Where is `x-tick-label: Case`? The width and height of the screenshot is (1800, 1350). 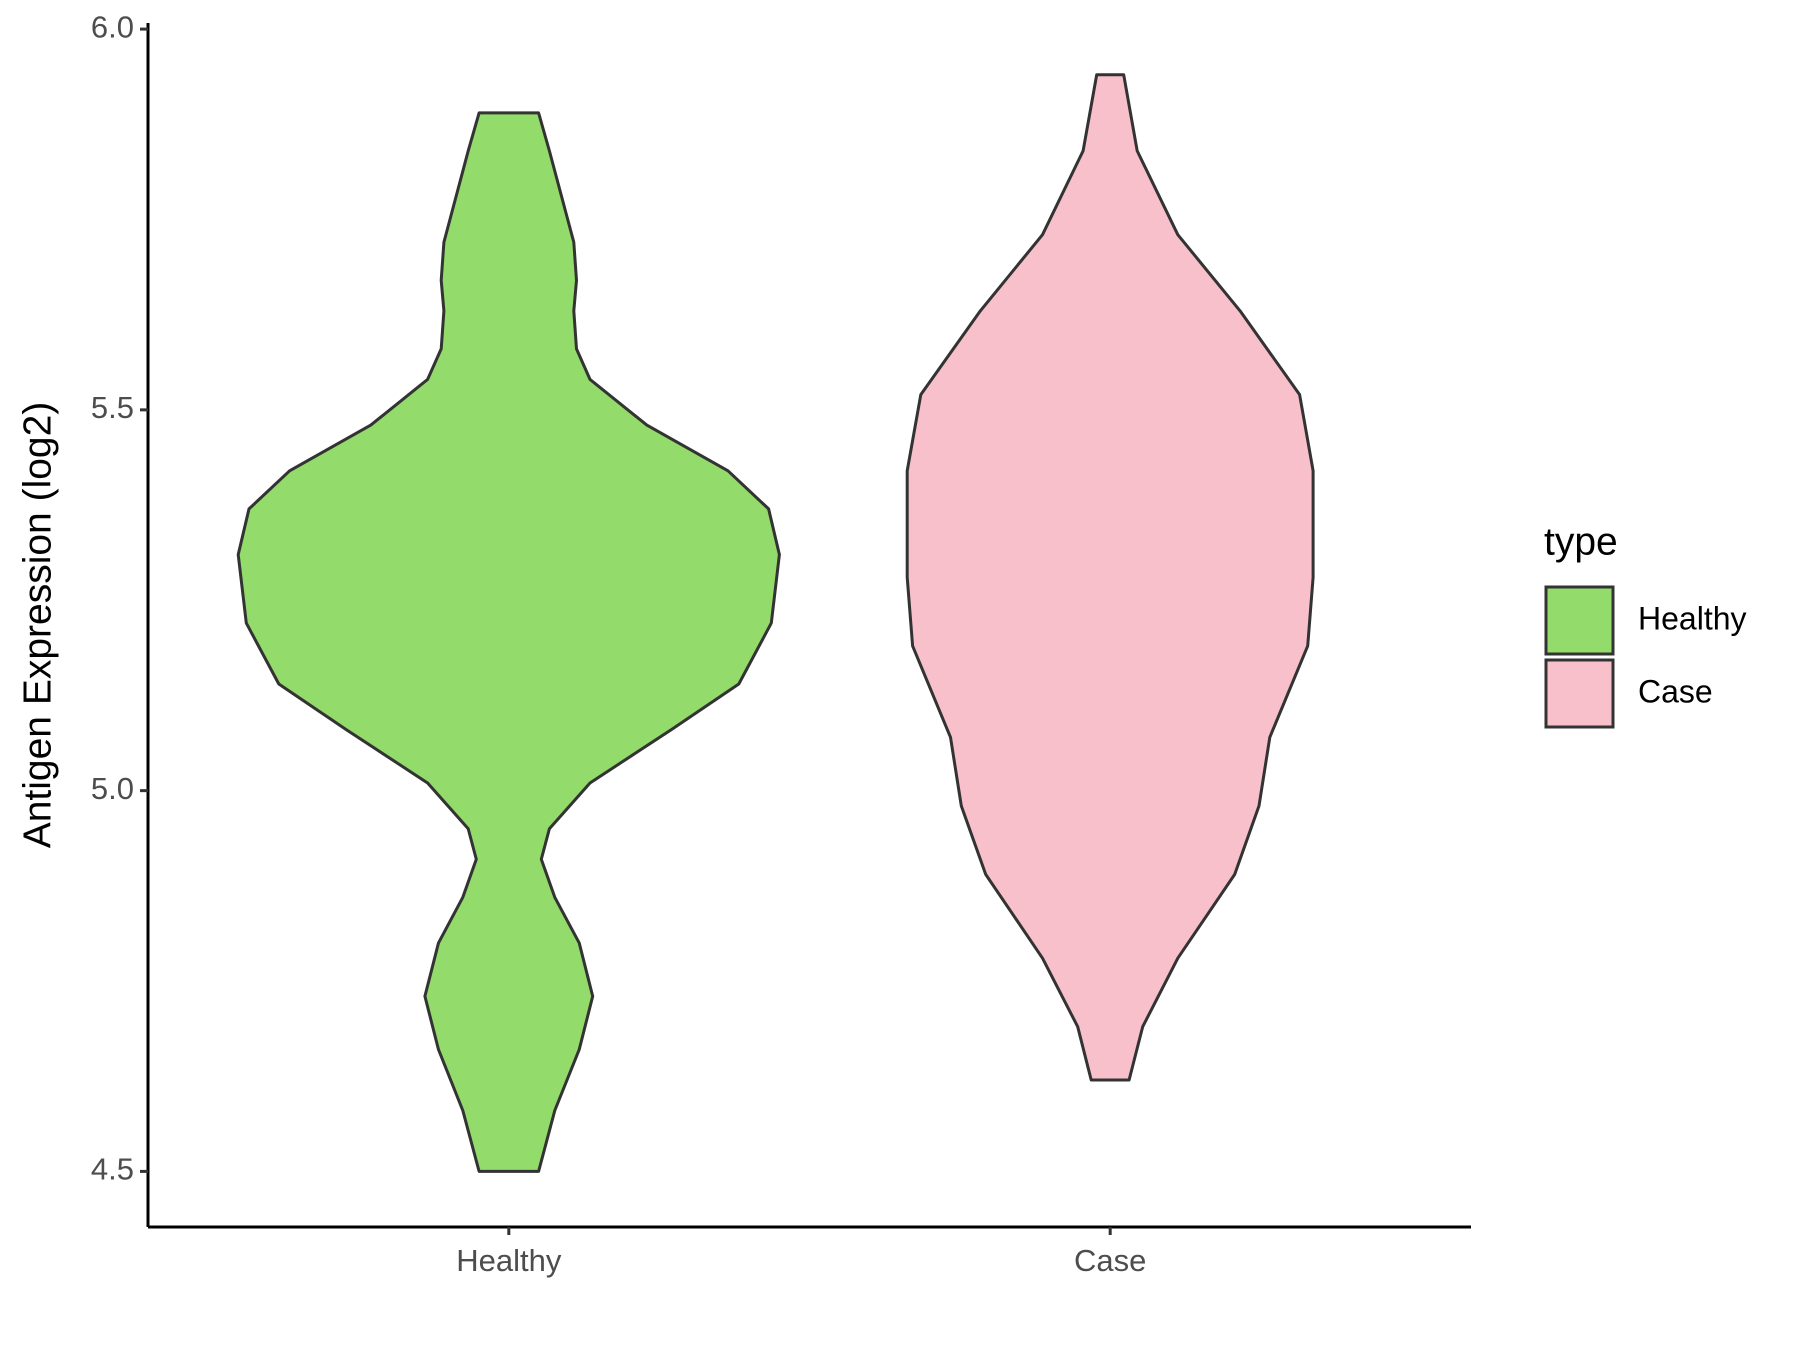 x-tick-label: Case is located at coordinates (1110, 1260).